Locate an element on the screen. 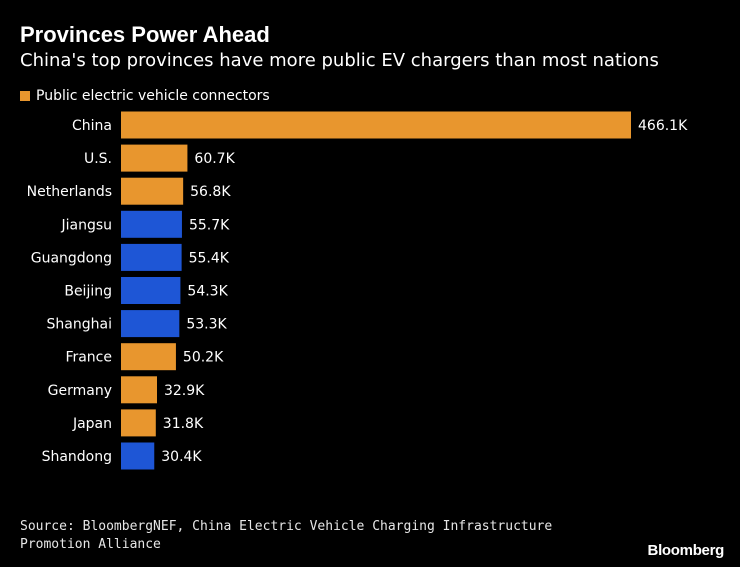  category-label-china: China is located at coordinates (92, 126).